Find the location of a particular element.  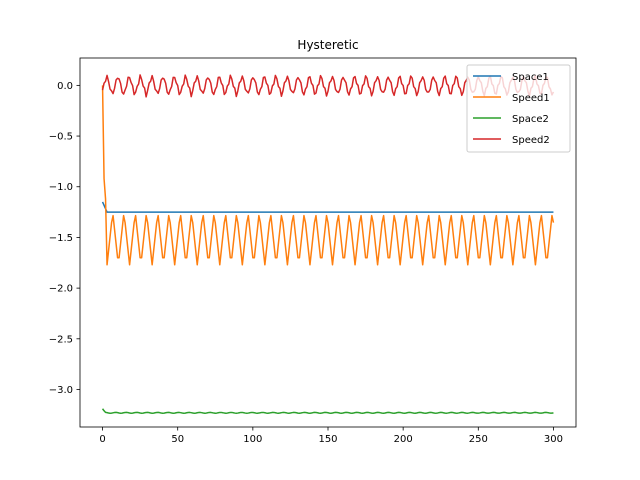

legend-label-space1: Space1 is located at coordinates (530, 77).